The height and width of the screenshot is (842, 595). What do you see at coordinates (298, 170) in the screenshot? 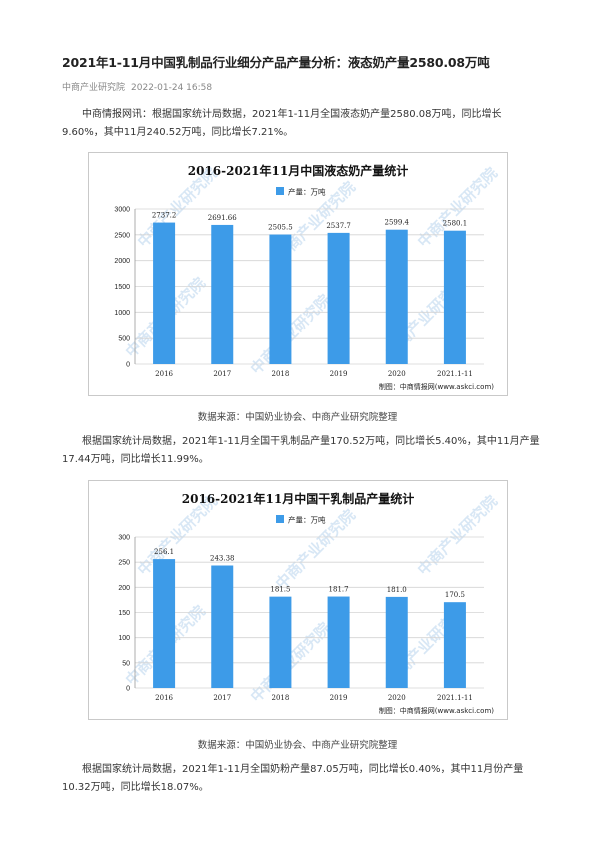
I see `chart-title: 2016-2021年11月中国液态奶产量统计` at bounding box center [298, 170].